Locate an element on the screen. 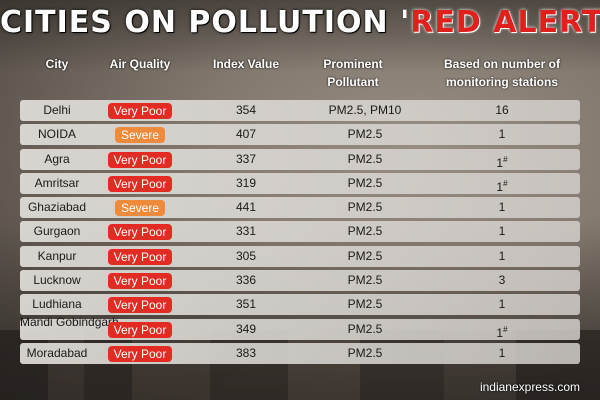 The width and height of the screenshot is (600, 400). table-row: Amritsar Very Poor 319 PM2.5 1# is located at coordinates (300, 183).